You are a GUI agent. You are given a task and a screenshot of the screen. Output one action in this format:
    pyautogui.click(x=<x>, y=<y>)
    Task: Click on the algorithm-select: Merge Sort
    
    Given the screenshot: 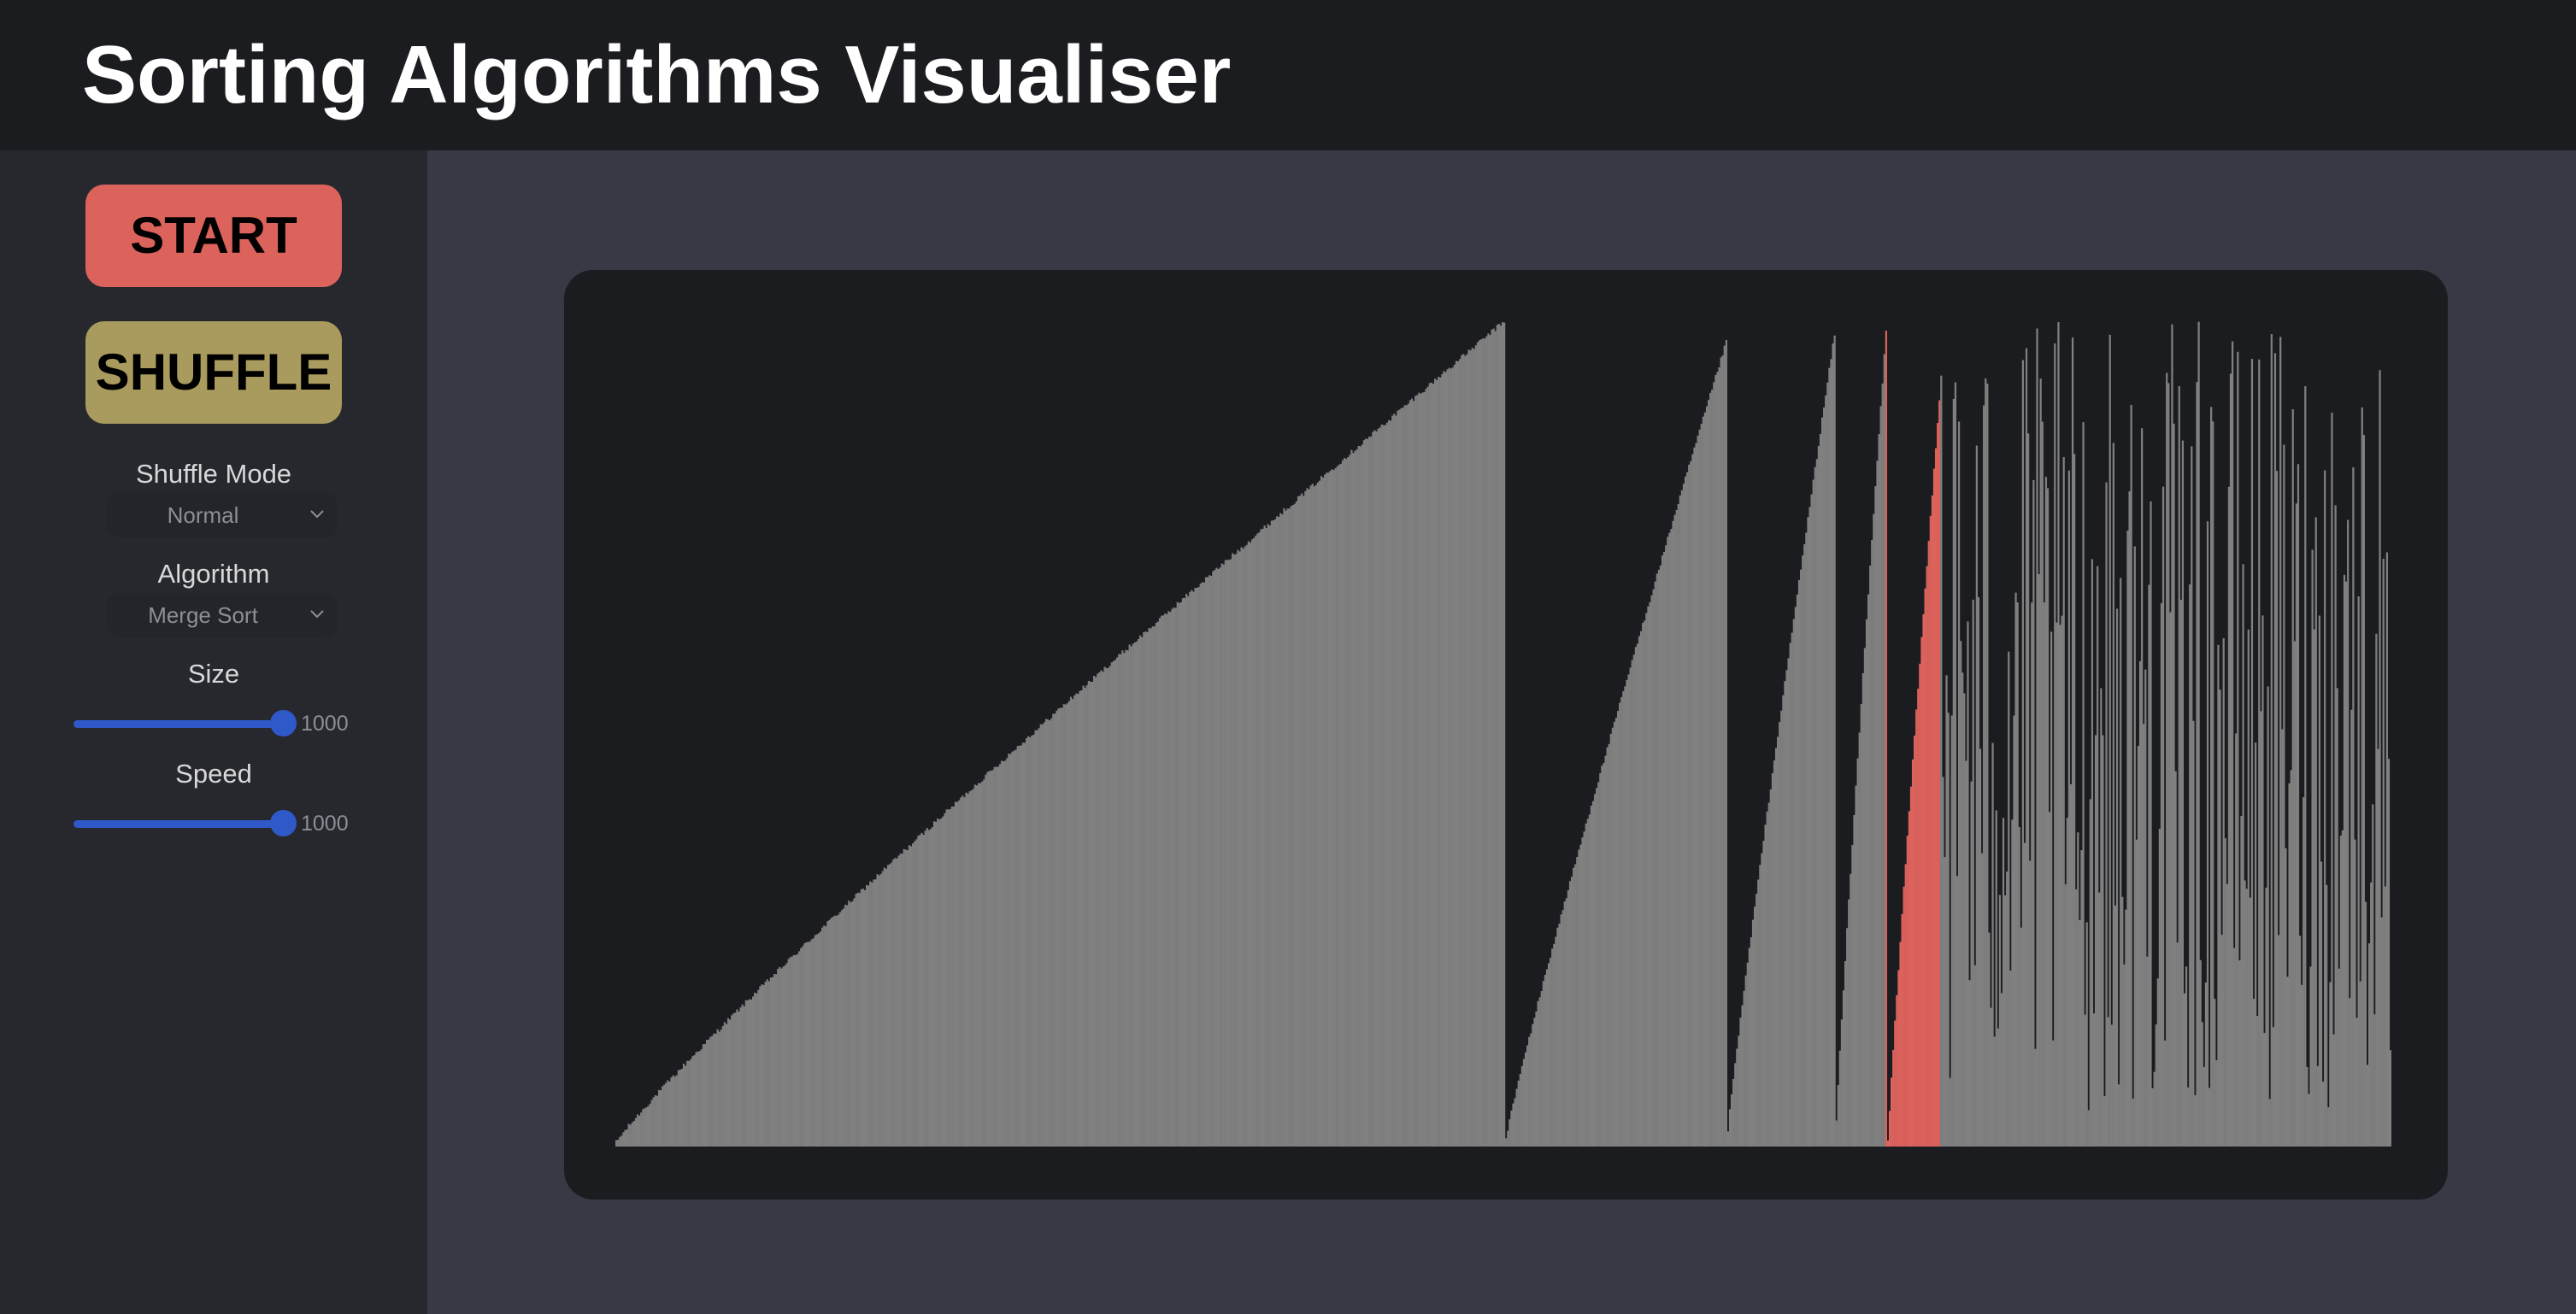 What is the action you would take?
    pyautogui.click(x=222, y=615)
    